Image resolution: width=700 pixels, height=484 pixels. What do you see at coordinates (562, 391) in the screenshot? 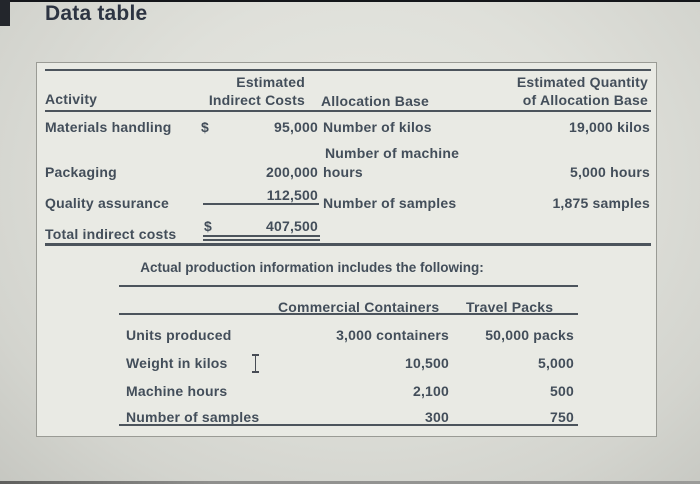
I see `prod-row-travel-value: 500` at bounding box center [562, 391].